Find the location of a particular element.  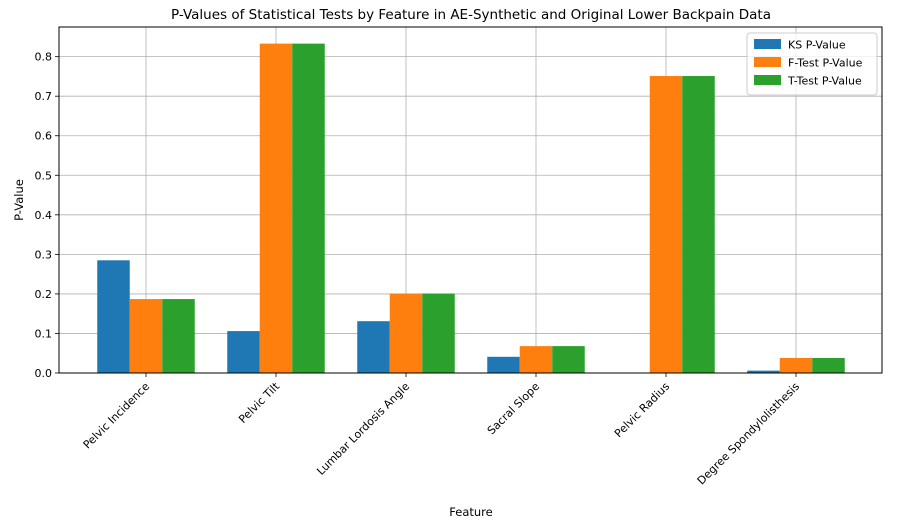

y-tick-label: 0.4 is located at coordinates (44, 215).